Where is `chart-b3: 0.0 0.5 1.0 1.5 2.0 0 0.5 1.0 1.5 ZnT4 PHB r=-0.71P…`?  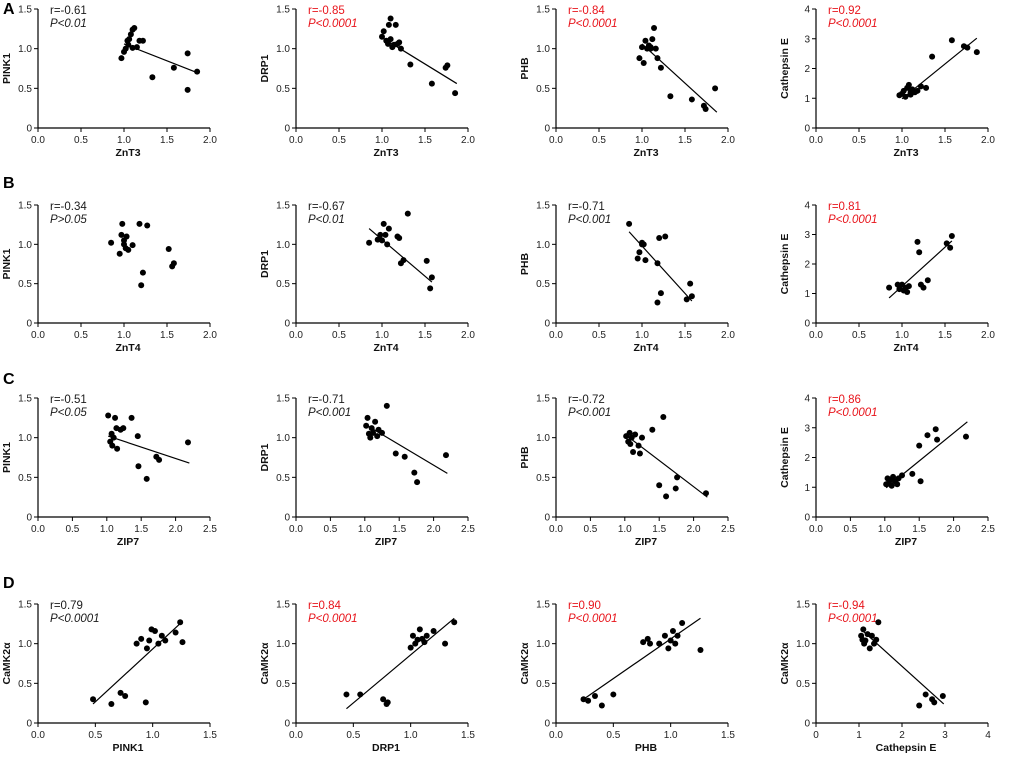 chart-b3: 0.0 0.5 1.0 1.5 2.0 0 0.5 1.0 1.5 ZnT4 PHB r=-0.71P… is located at coordinates (627, 278).